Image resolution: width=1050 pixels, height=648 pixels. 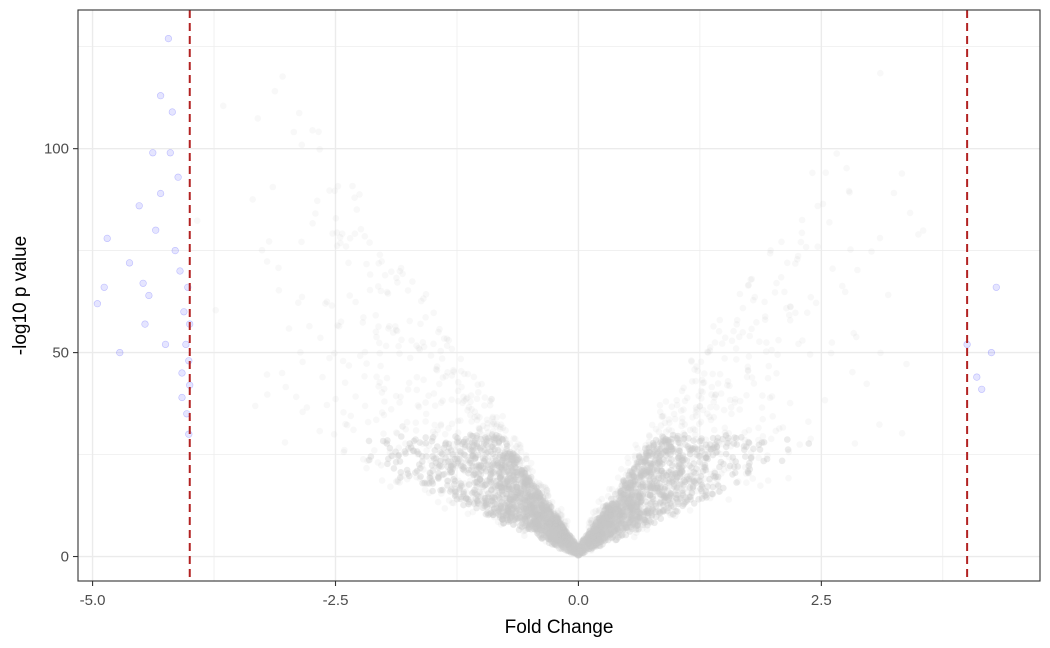 What do you see at coordinates (186, 344) in the screenshot?
I see `significant-point` at bounding box center [186, 344].